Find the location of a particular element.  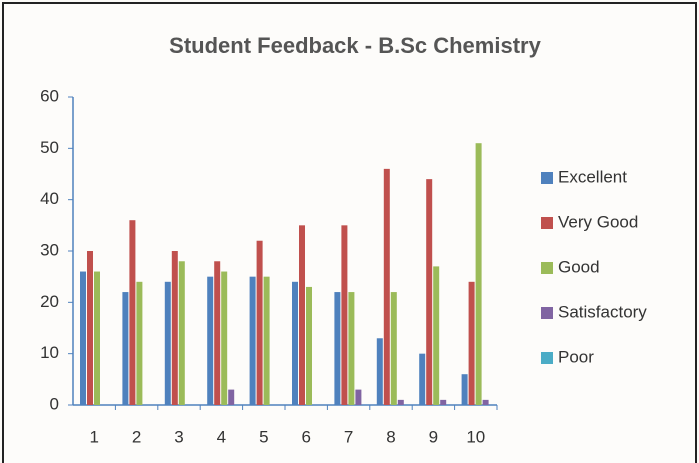

legend-label: Poor is located at coordinates (576, 356).